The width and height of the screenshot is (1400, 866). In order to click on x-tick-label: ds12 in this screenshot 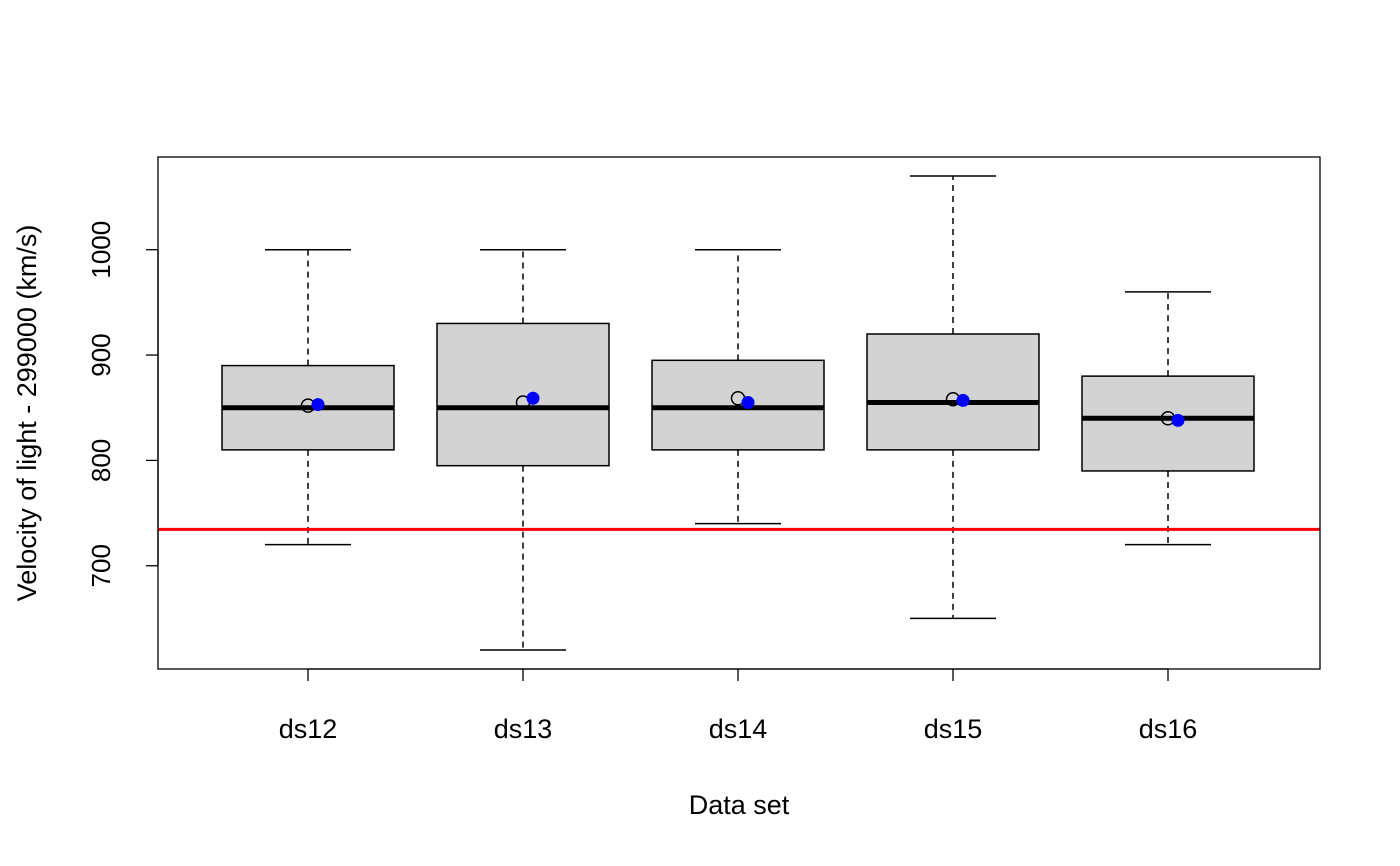, I will do `click(308, 729)`.